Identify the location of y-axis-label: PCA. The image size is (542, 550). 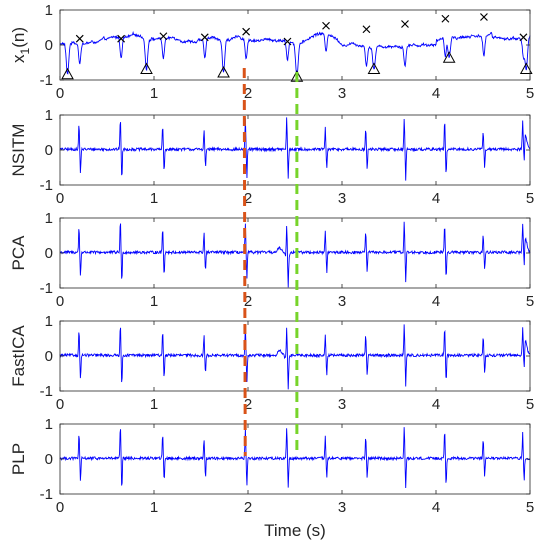
(18, 253).